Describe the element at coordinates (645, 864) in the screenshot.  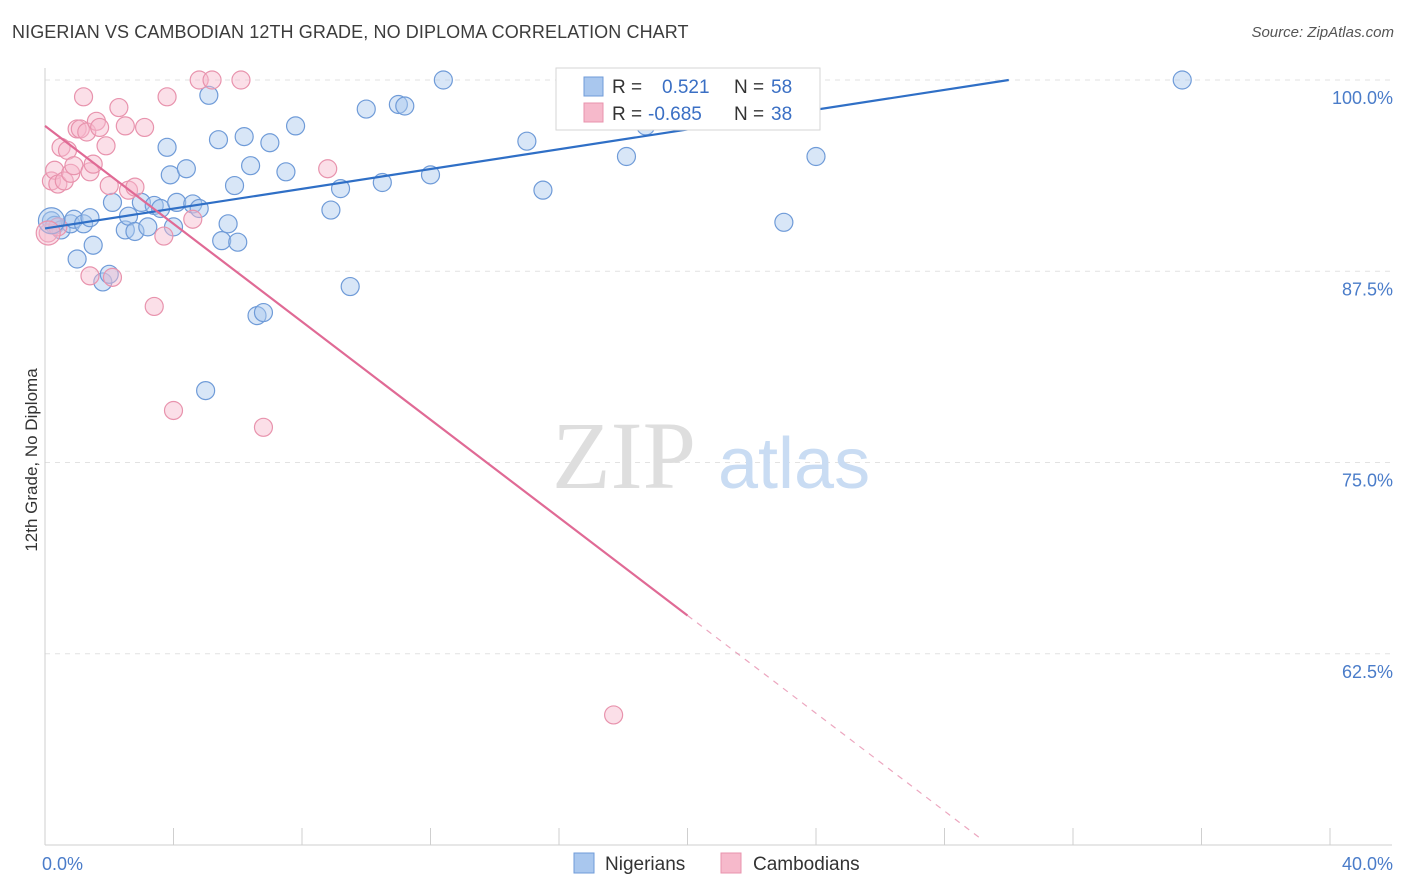
I see `series-legend-label-nigerians: Nigerians` at that location.